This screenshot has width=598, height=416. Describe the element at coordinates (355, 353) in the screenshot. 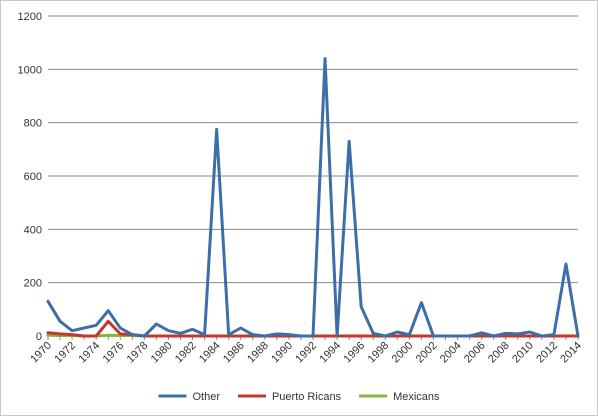

I see `x-tick-label: 1996` at that location.